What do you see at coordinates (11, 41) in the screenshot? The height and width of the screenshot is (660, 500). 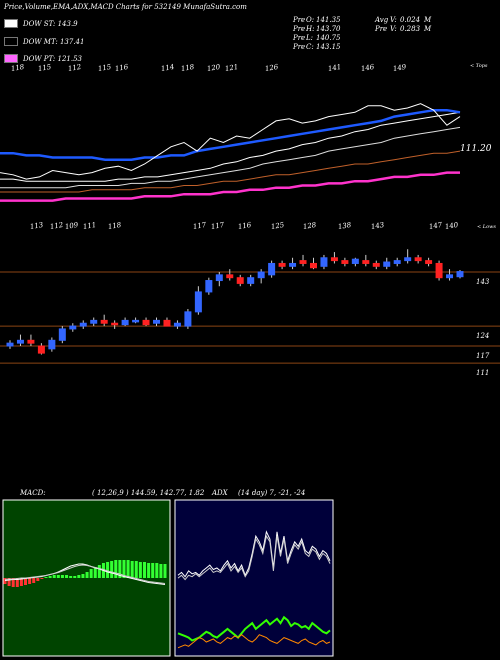 I see `legend-swatch-black` at bounding box center [11, 41].